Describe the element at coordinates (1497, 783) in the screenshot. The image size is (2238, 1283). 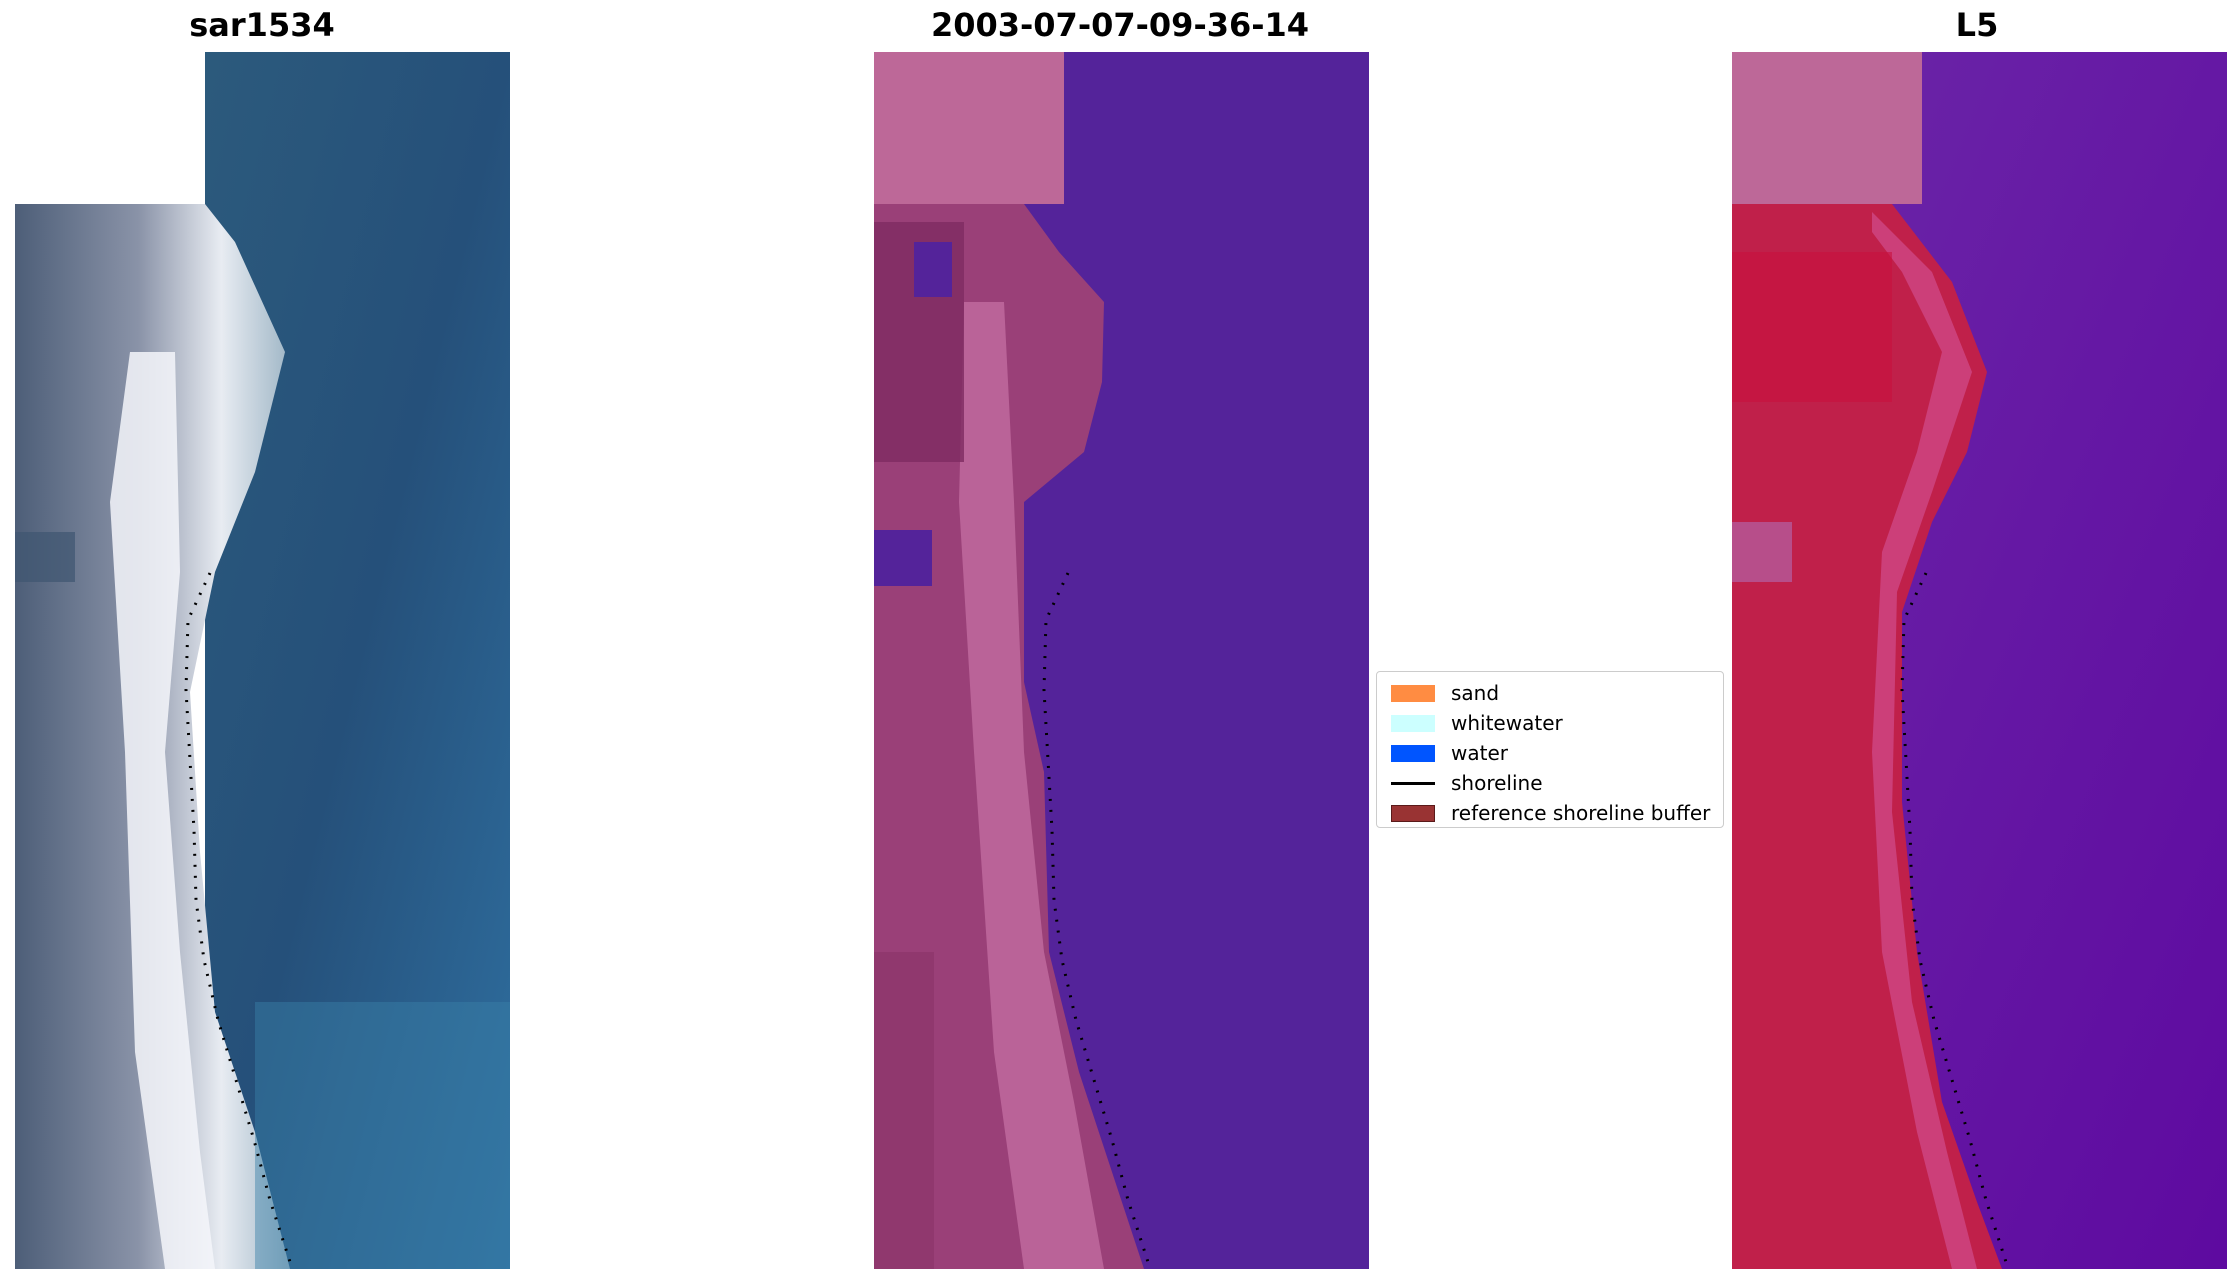
I see `legend-label-shoreline: shoreline` at that location.